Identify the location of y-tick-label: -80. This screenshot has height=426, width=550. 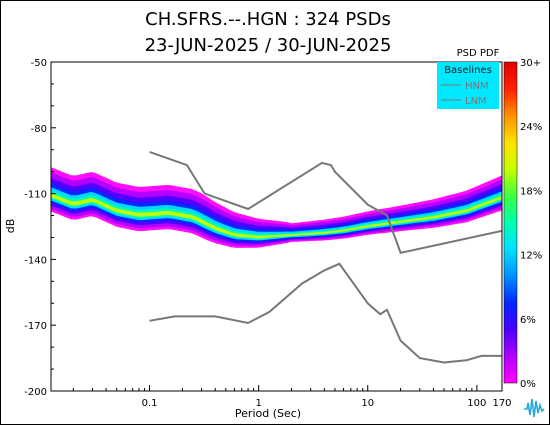
(39, 129).